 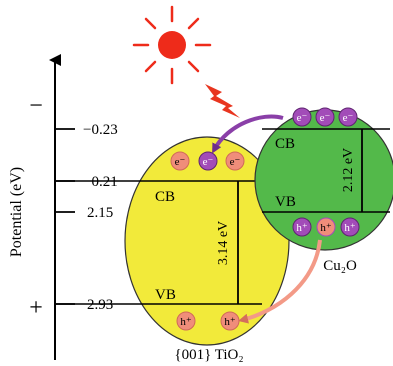 What do you see at coordinates (165, 197) in the screenshot?
I see `tio2-cb-label: CB` at bounding box center [165, 197].